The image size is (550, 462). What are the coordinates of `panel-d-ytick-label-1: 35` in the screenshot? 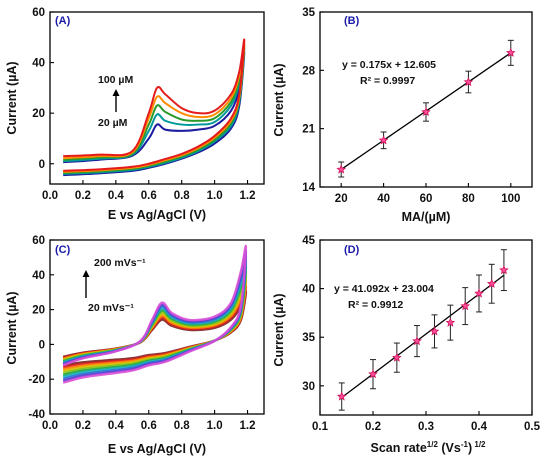 It's located at (308, 338).